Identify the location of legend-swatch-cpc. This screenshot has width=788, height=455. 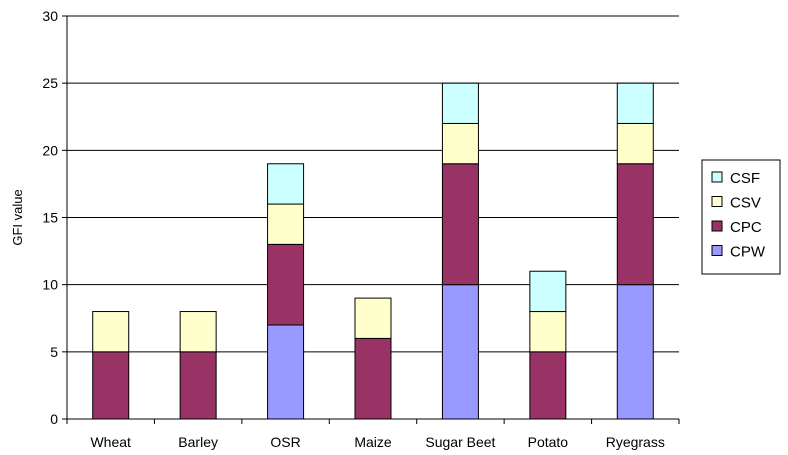
(717, 226).